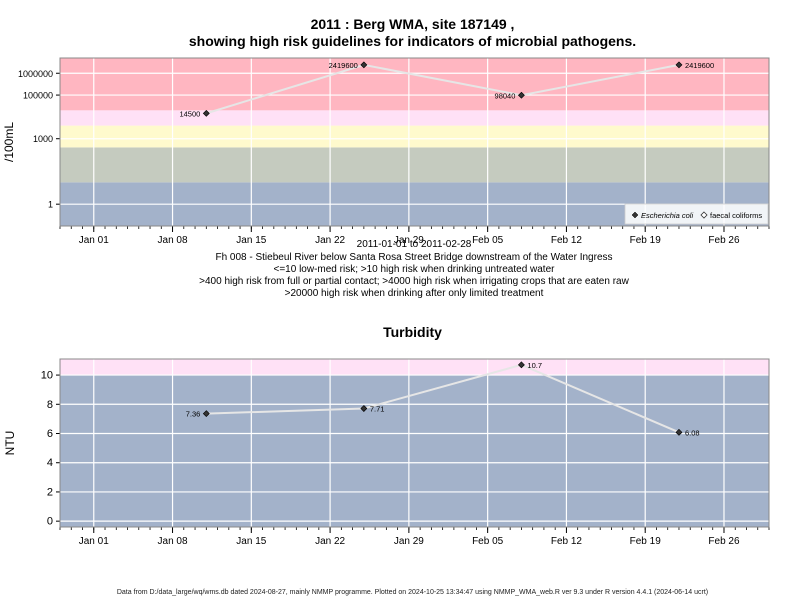  I want to click on data-label: 14500, so click(189, 113).